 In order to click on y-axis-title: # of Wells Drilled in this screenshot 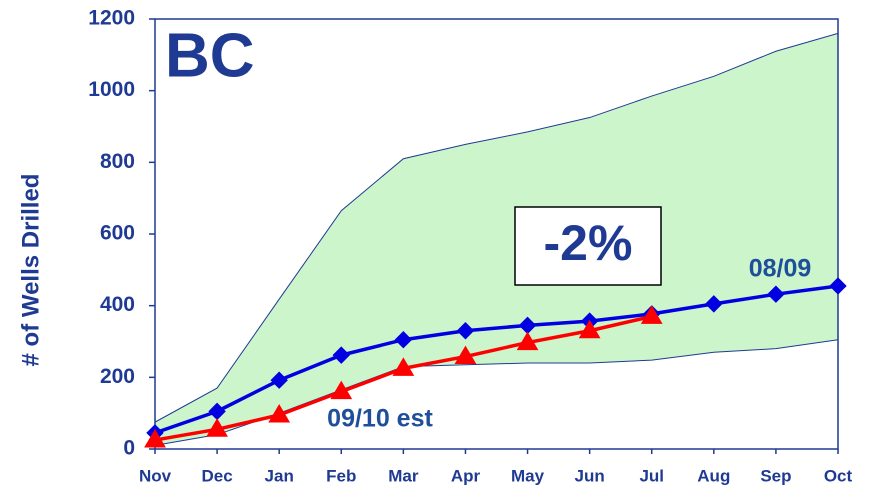, I will do `click(30, 270)`.